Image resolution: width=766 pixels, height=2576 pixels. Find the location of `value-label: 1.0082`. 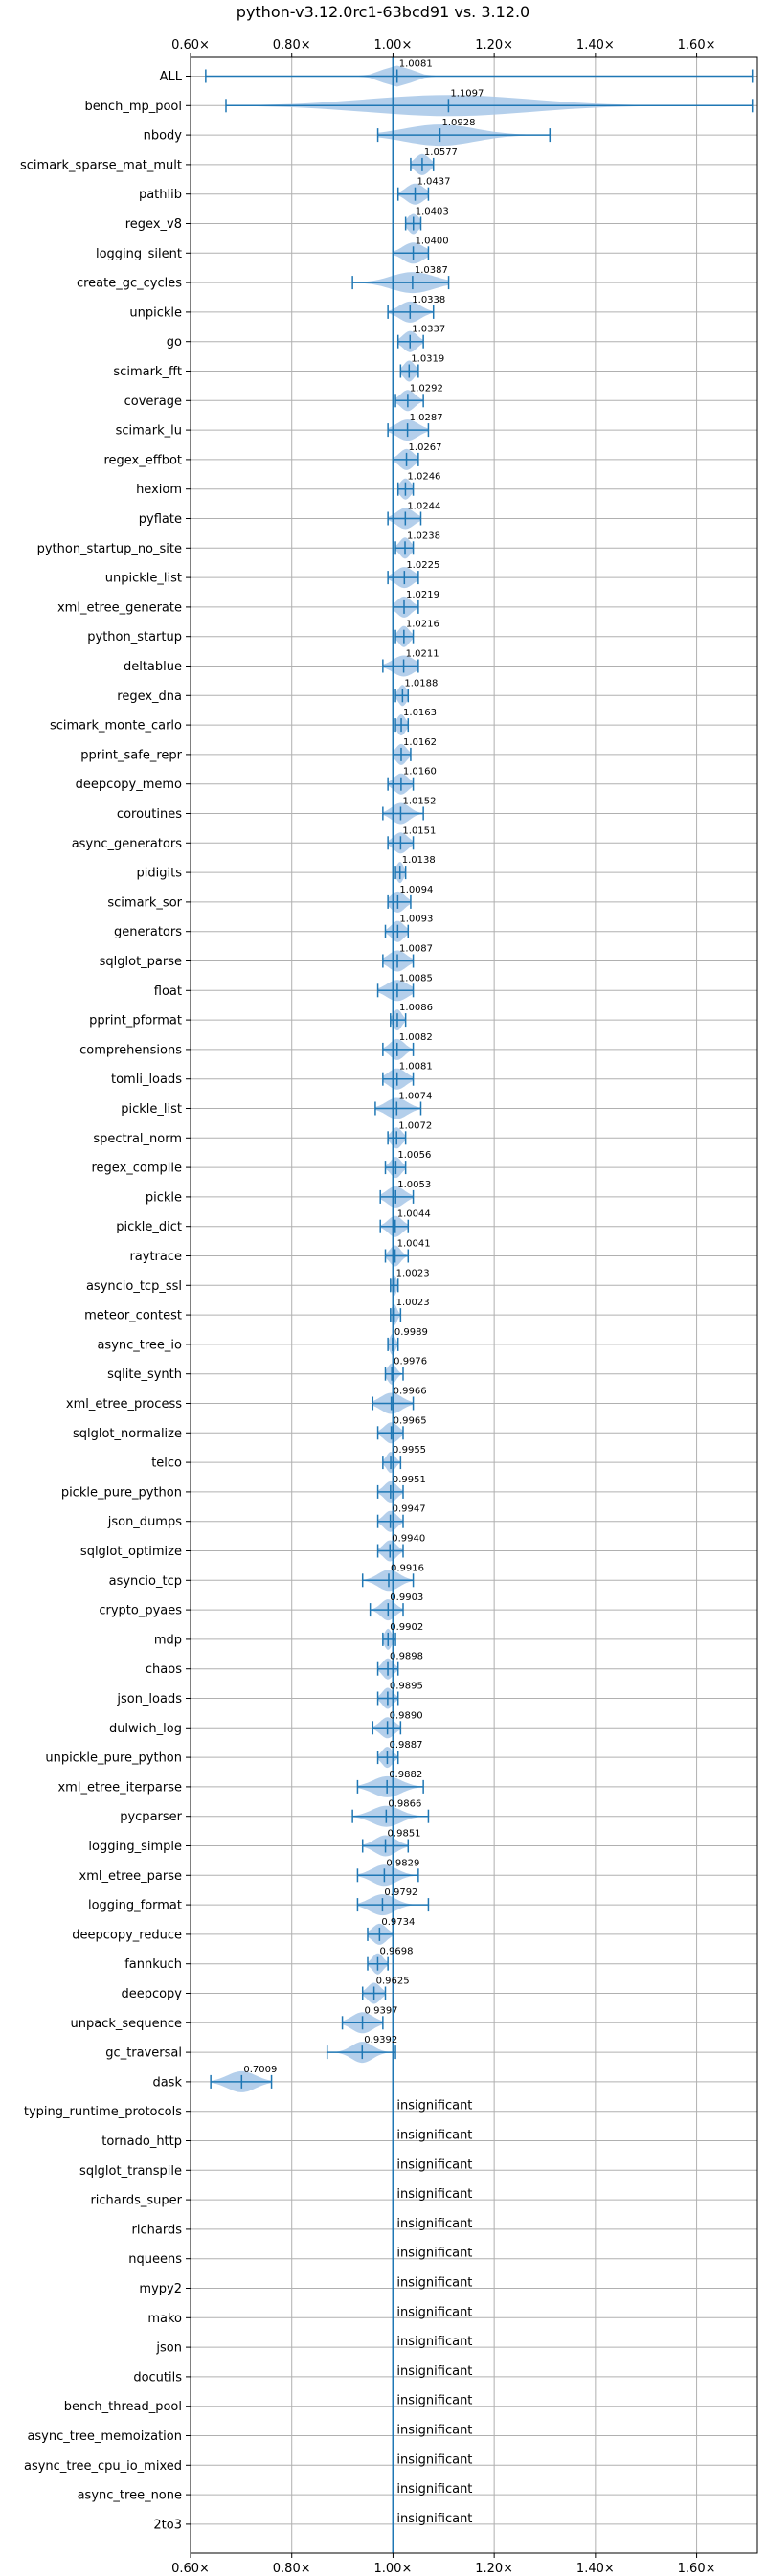

value-label: 1.0082 is located at coordinates (416, 1037).